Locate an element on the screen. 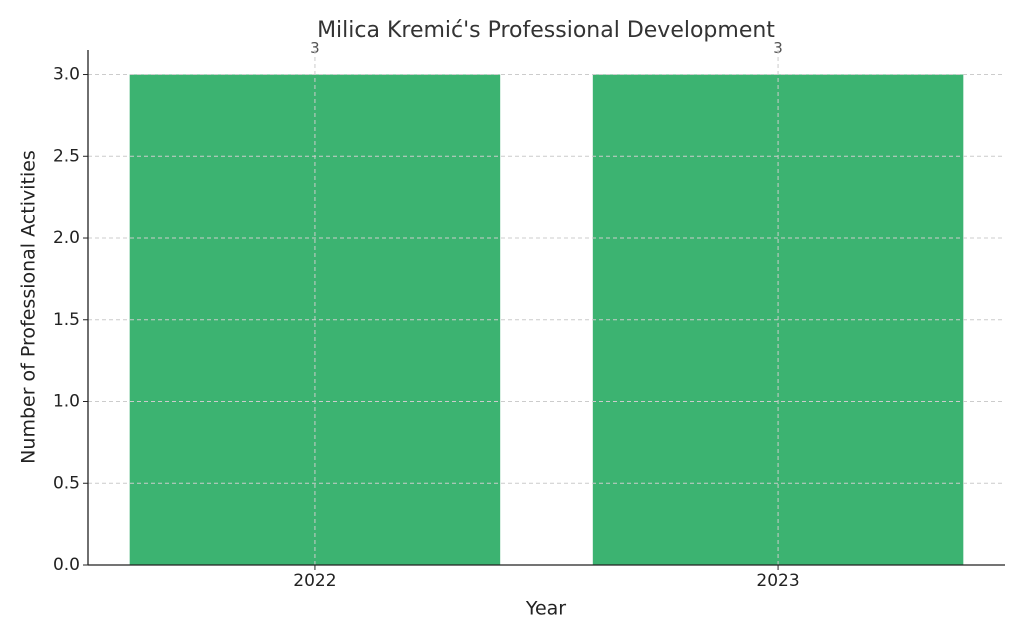  x-tick-label: 2022 is located at coordinates (314, 581).